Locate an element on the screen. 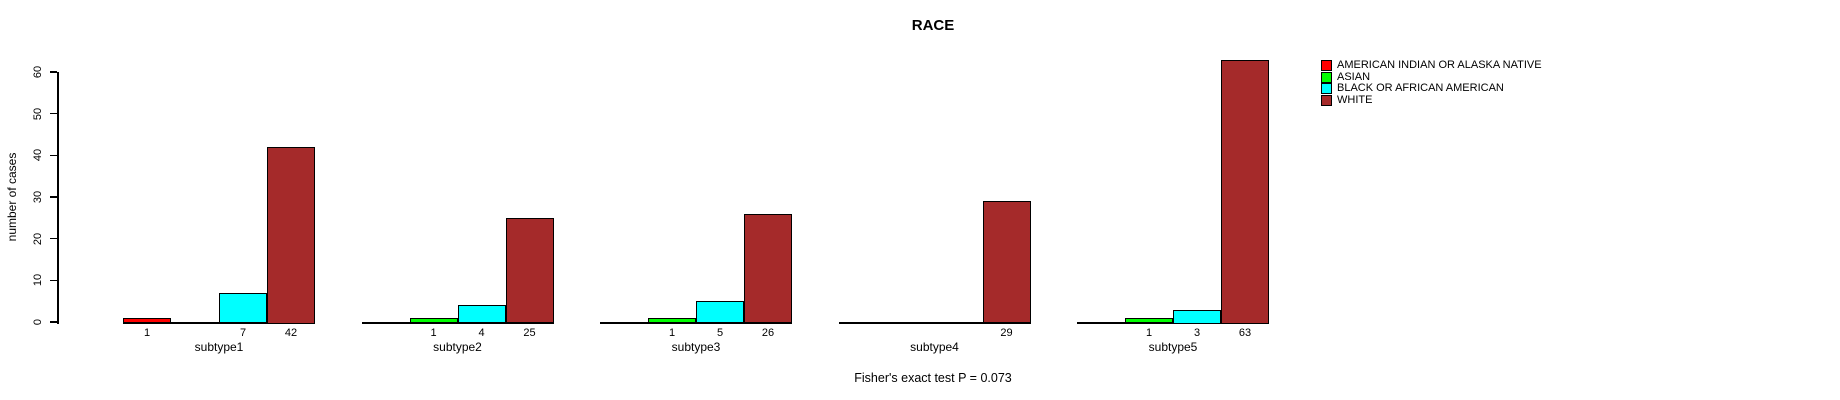 Image resolution: width=1840 pixels, height=400 pixels. y-tick-label: 30 is located at coordinates (38, 197).